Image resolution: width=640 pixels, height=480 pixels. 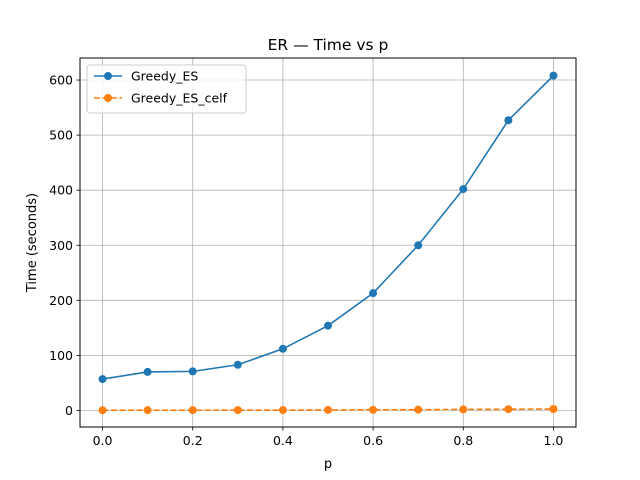 I want to click on chart-title: ER — Time vs p, so click(x=328, y=45).